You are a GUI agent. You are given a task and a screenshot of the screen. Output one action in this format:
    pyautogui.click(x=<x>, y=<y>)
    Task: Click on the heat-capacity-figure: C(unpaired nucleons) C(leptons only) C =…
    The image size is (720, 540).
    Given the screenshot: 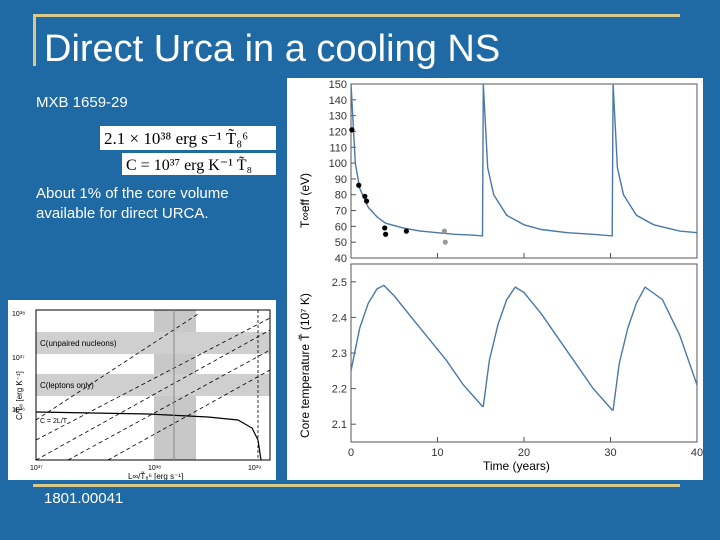 What is the action you would take?
    pyautogui.click(x=142, y=390)
    